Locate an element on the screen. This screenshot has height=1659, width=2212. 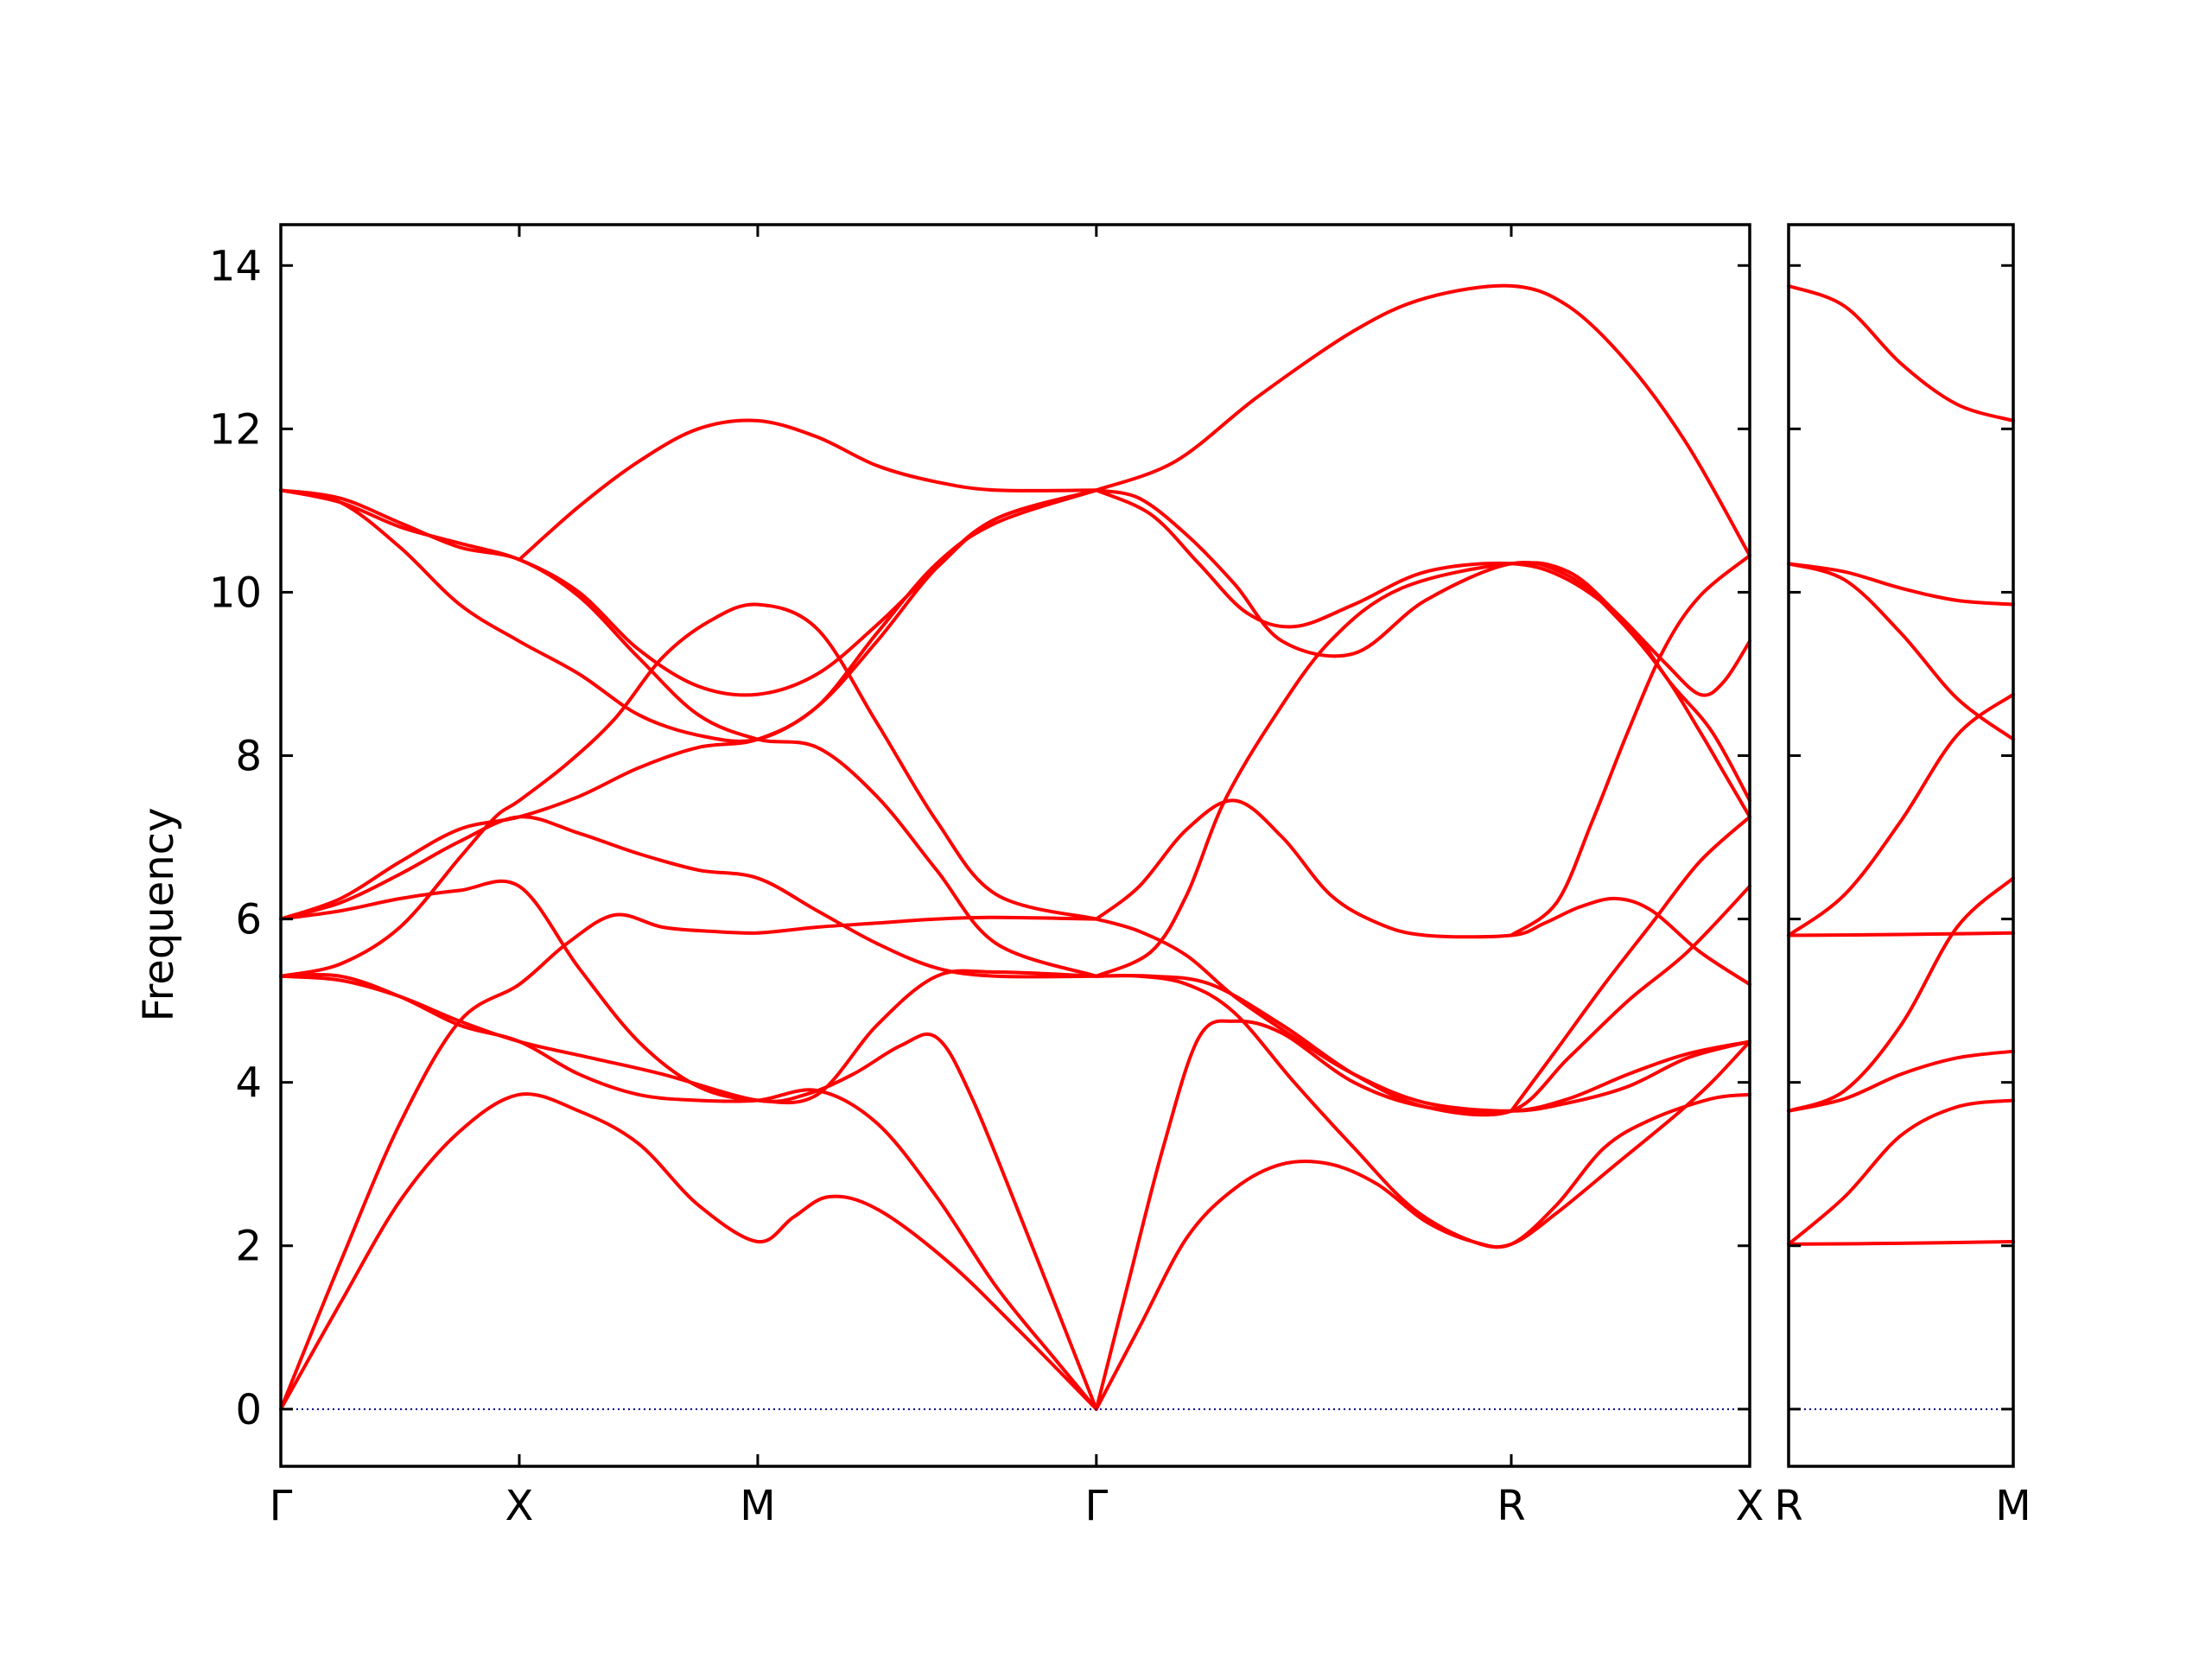
main-xtick-label: M is located at coordinates (757, 1506).